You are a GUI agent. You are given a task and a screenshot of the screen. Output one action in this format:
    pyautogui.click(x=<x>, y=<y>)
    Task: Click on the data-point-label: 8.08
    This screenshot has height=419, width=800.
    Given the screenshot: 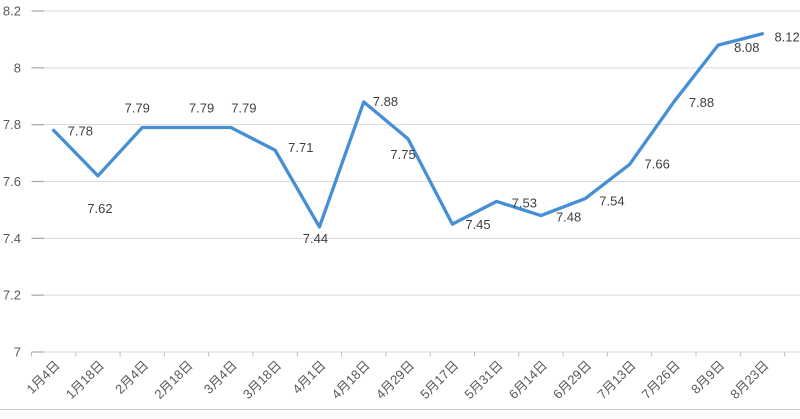 What is the action you would take?
    pyautogui.click(x=746, y=47)
    